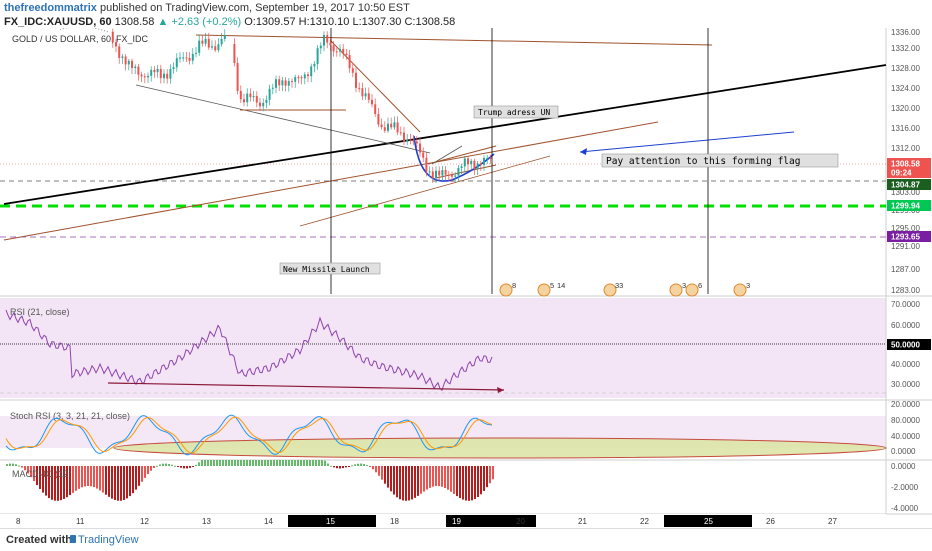  I want to click on candlesticks, so click(301, 106).